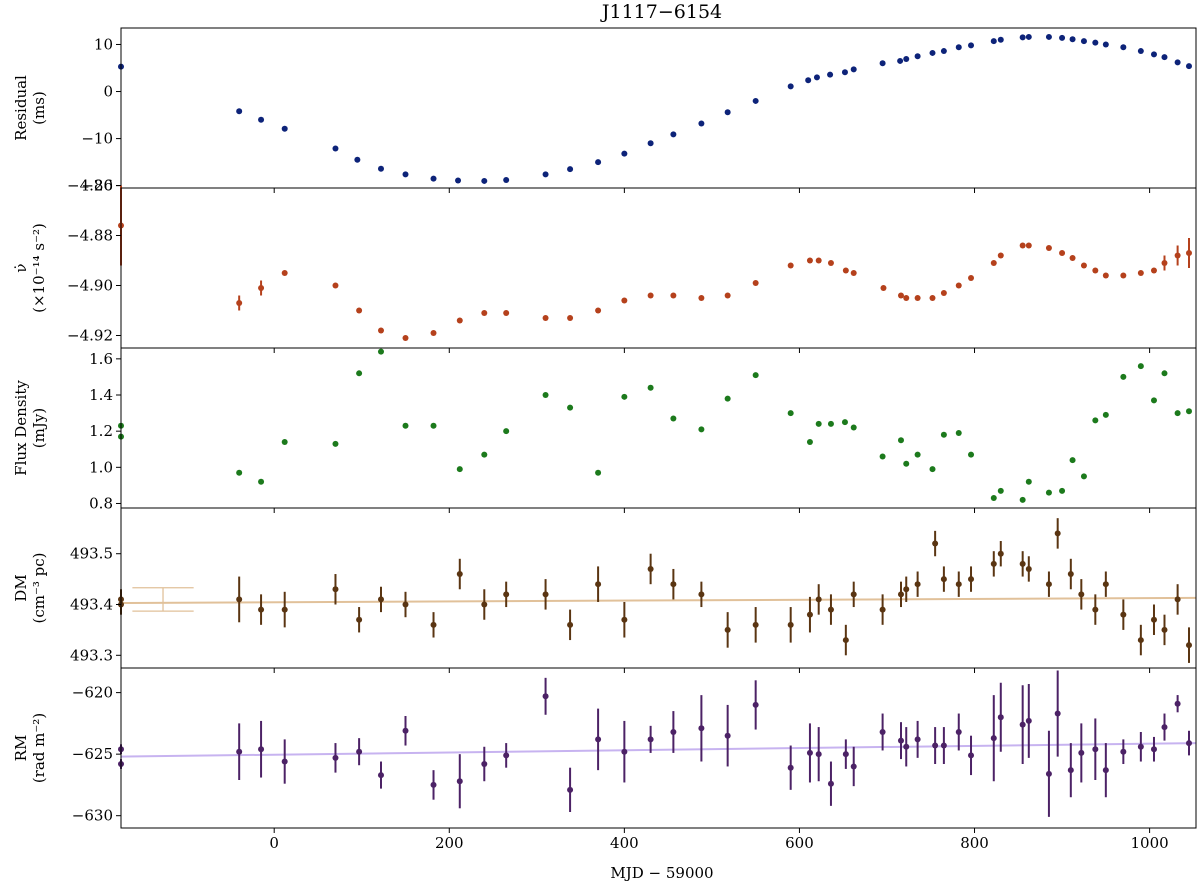  I want to click on reference-errorbar, so click(163, 599).